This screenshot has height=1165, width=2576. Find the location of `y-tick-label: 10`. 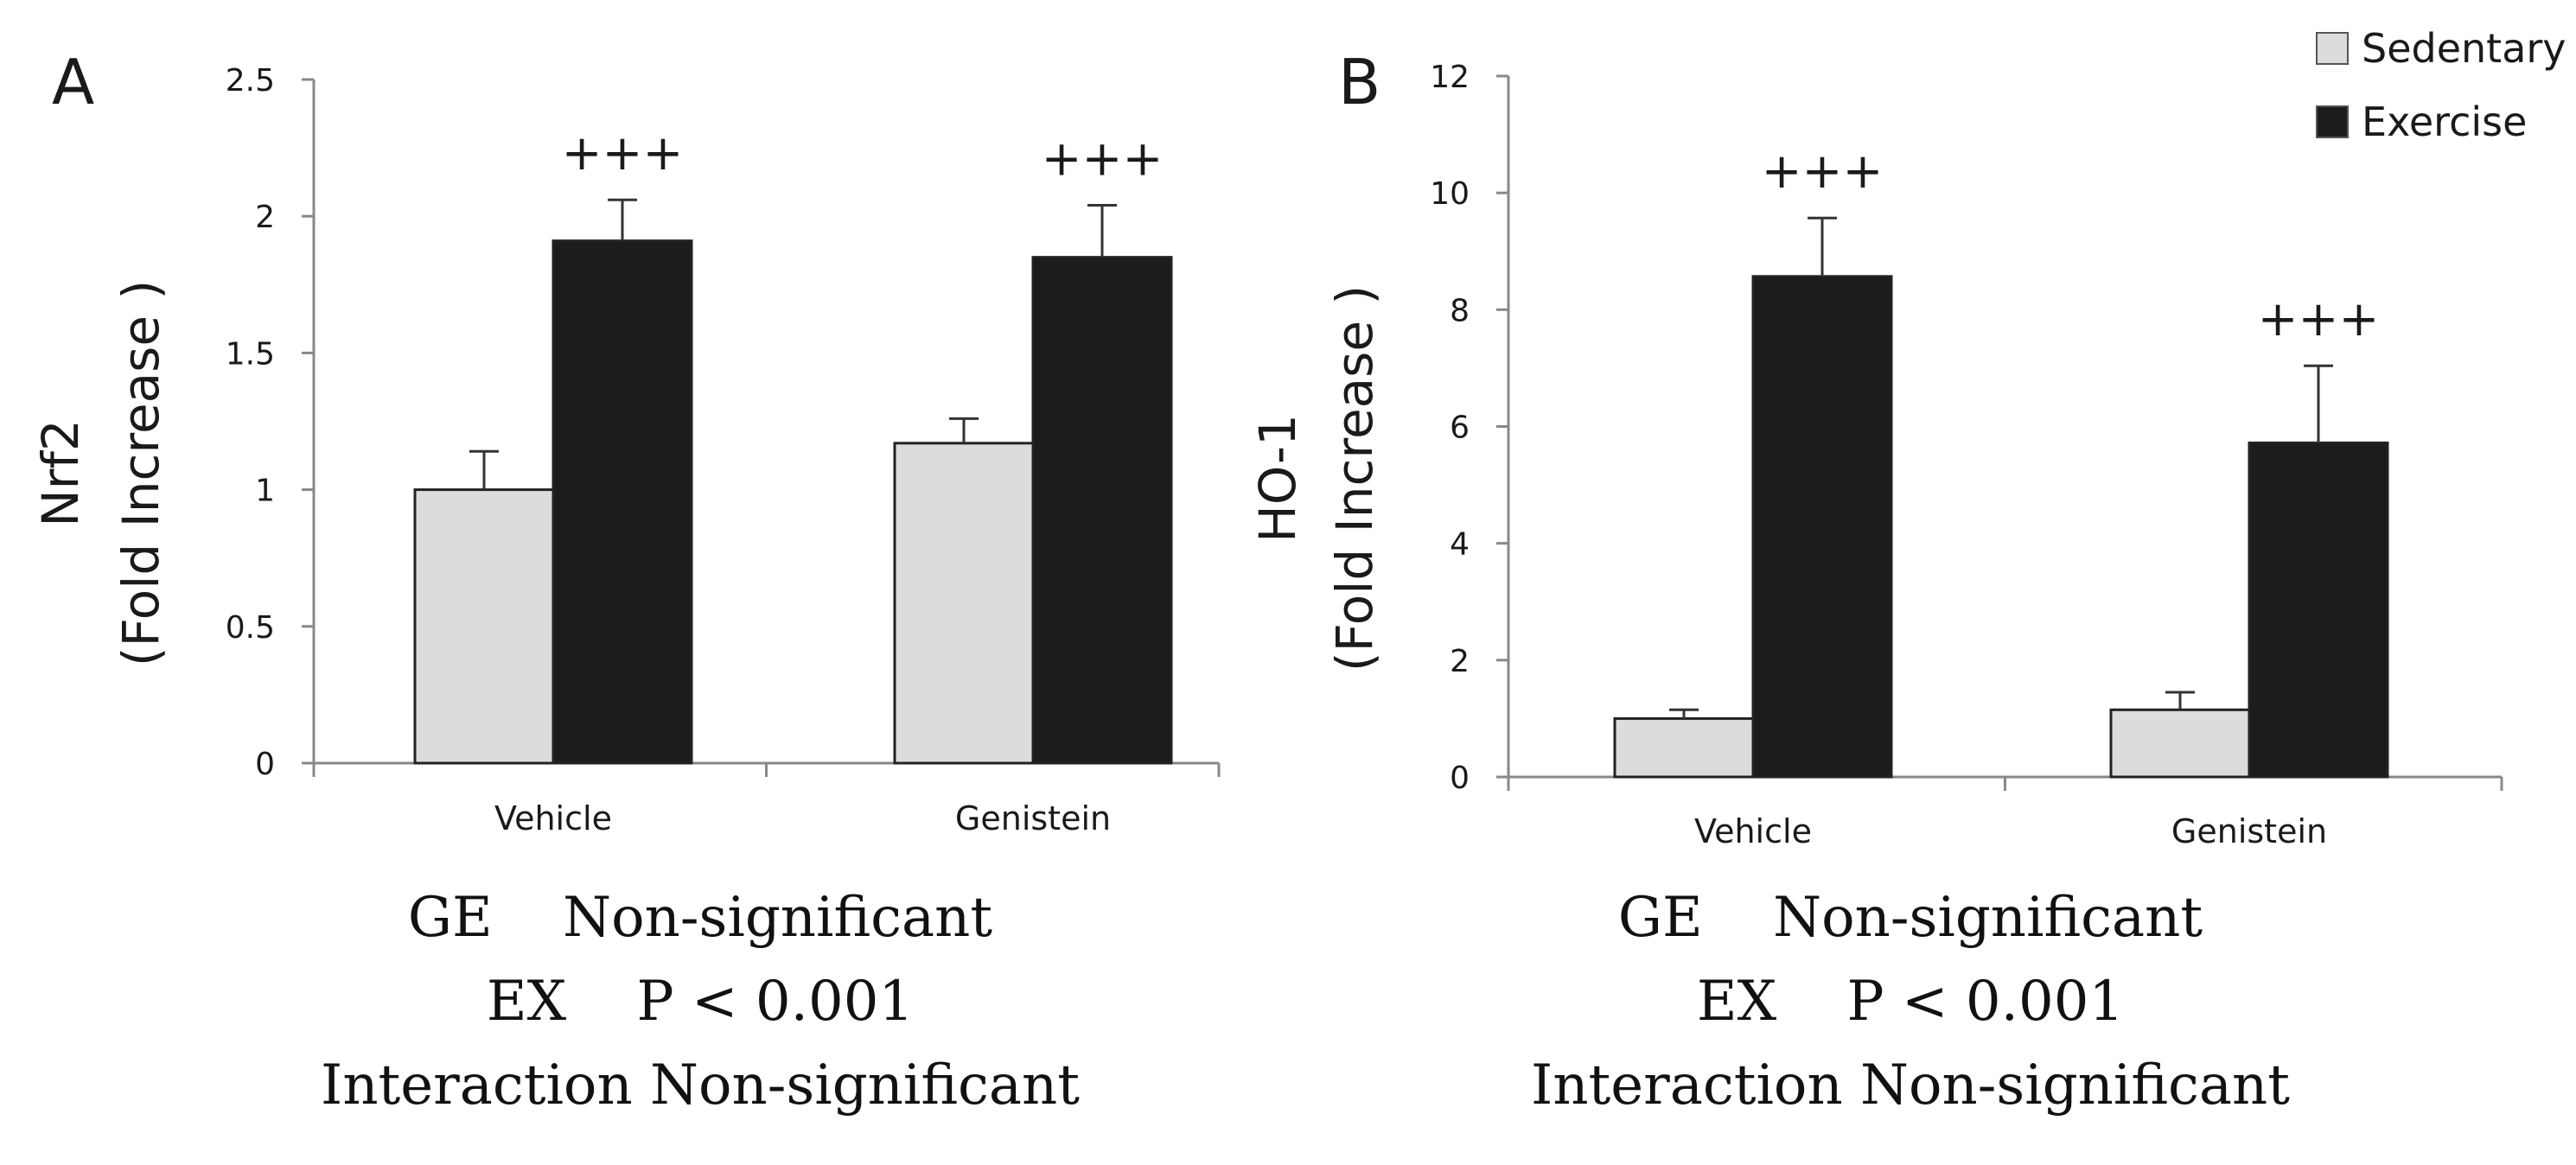

y-tick-label: 10 is located at coordinates (1450, 194).